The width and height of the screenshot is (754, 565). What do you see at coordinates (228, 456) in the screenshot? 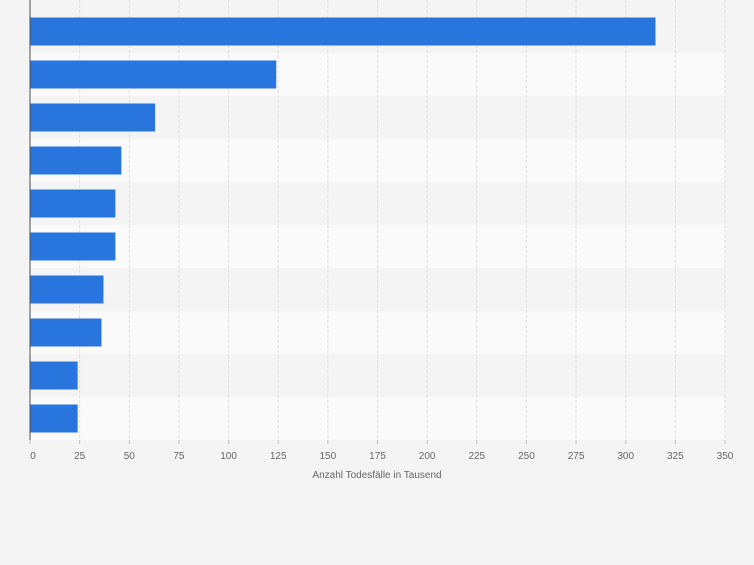
I see `x-tick-label: 100` at bounding box center [228, 456].